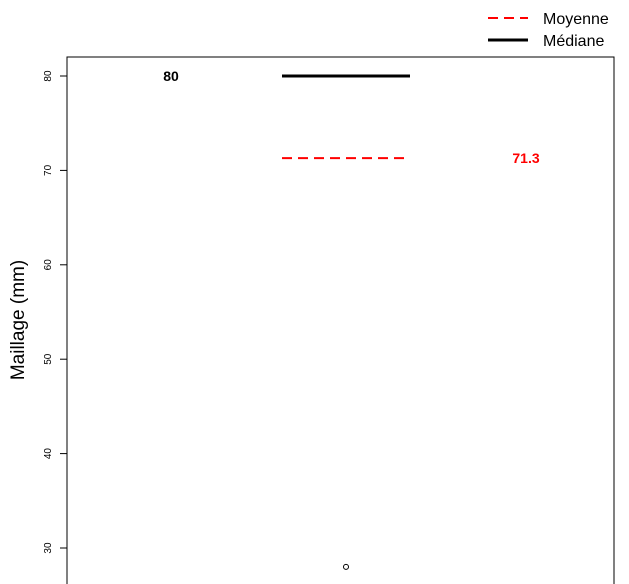  Describe the element at coordinates (18, 320) in the screenshot. I see `y-axis-label: Maillage (mm)` at that location.